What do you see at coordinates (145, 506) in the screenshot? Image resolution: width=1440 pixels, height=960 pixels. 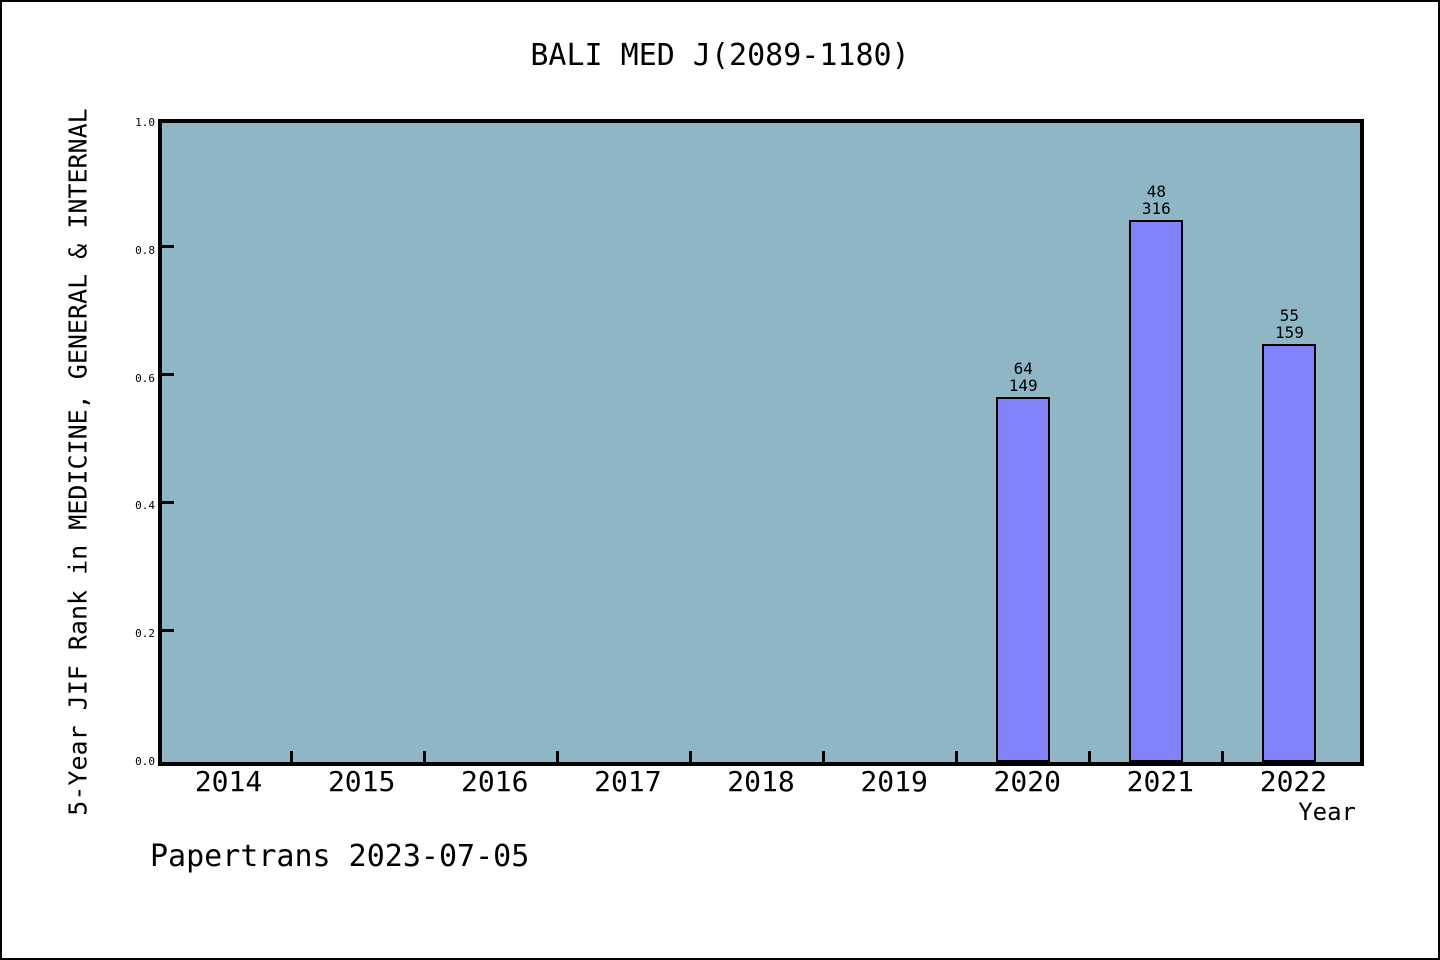 I see `y-tick-label-0.4: 0.4` at bounding box center [145, 506].